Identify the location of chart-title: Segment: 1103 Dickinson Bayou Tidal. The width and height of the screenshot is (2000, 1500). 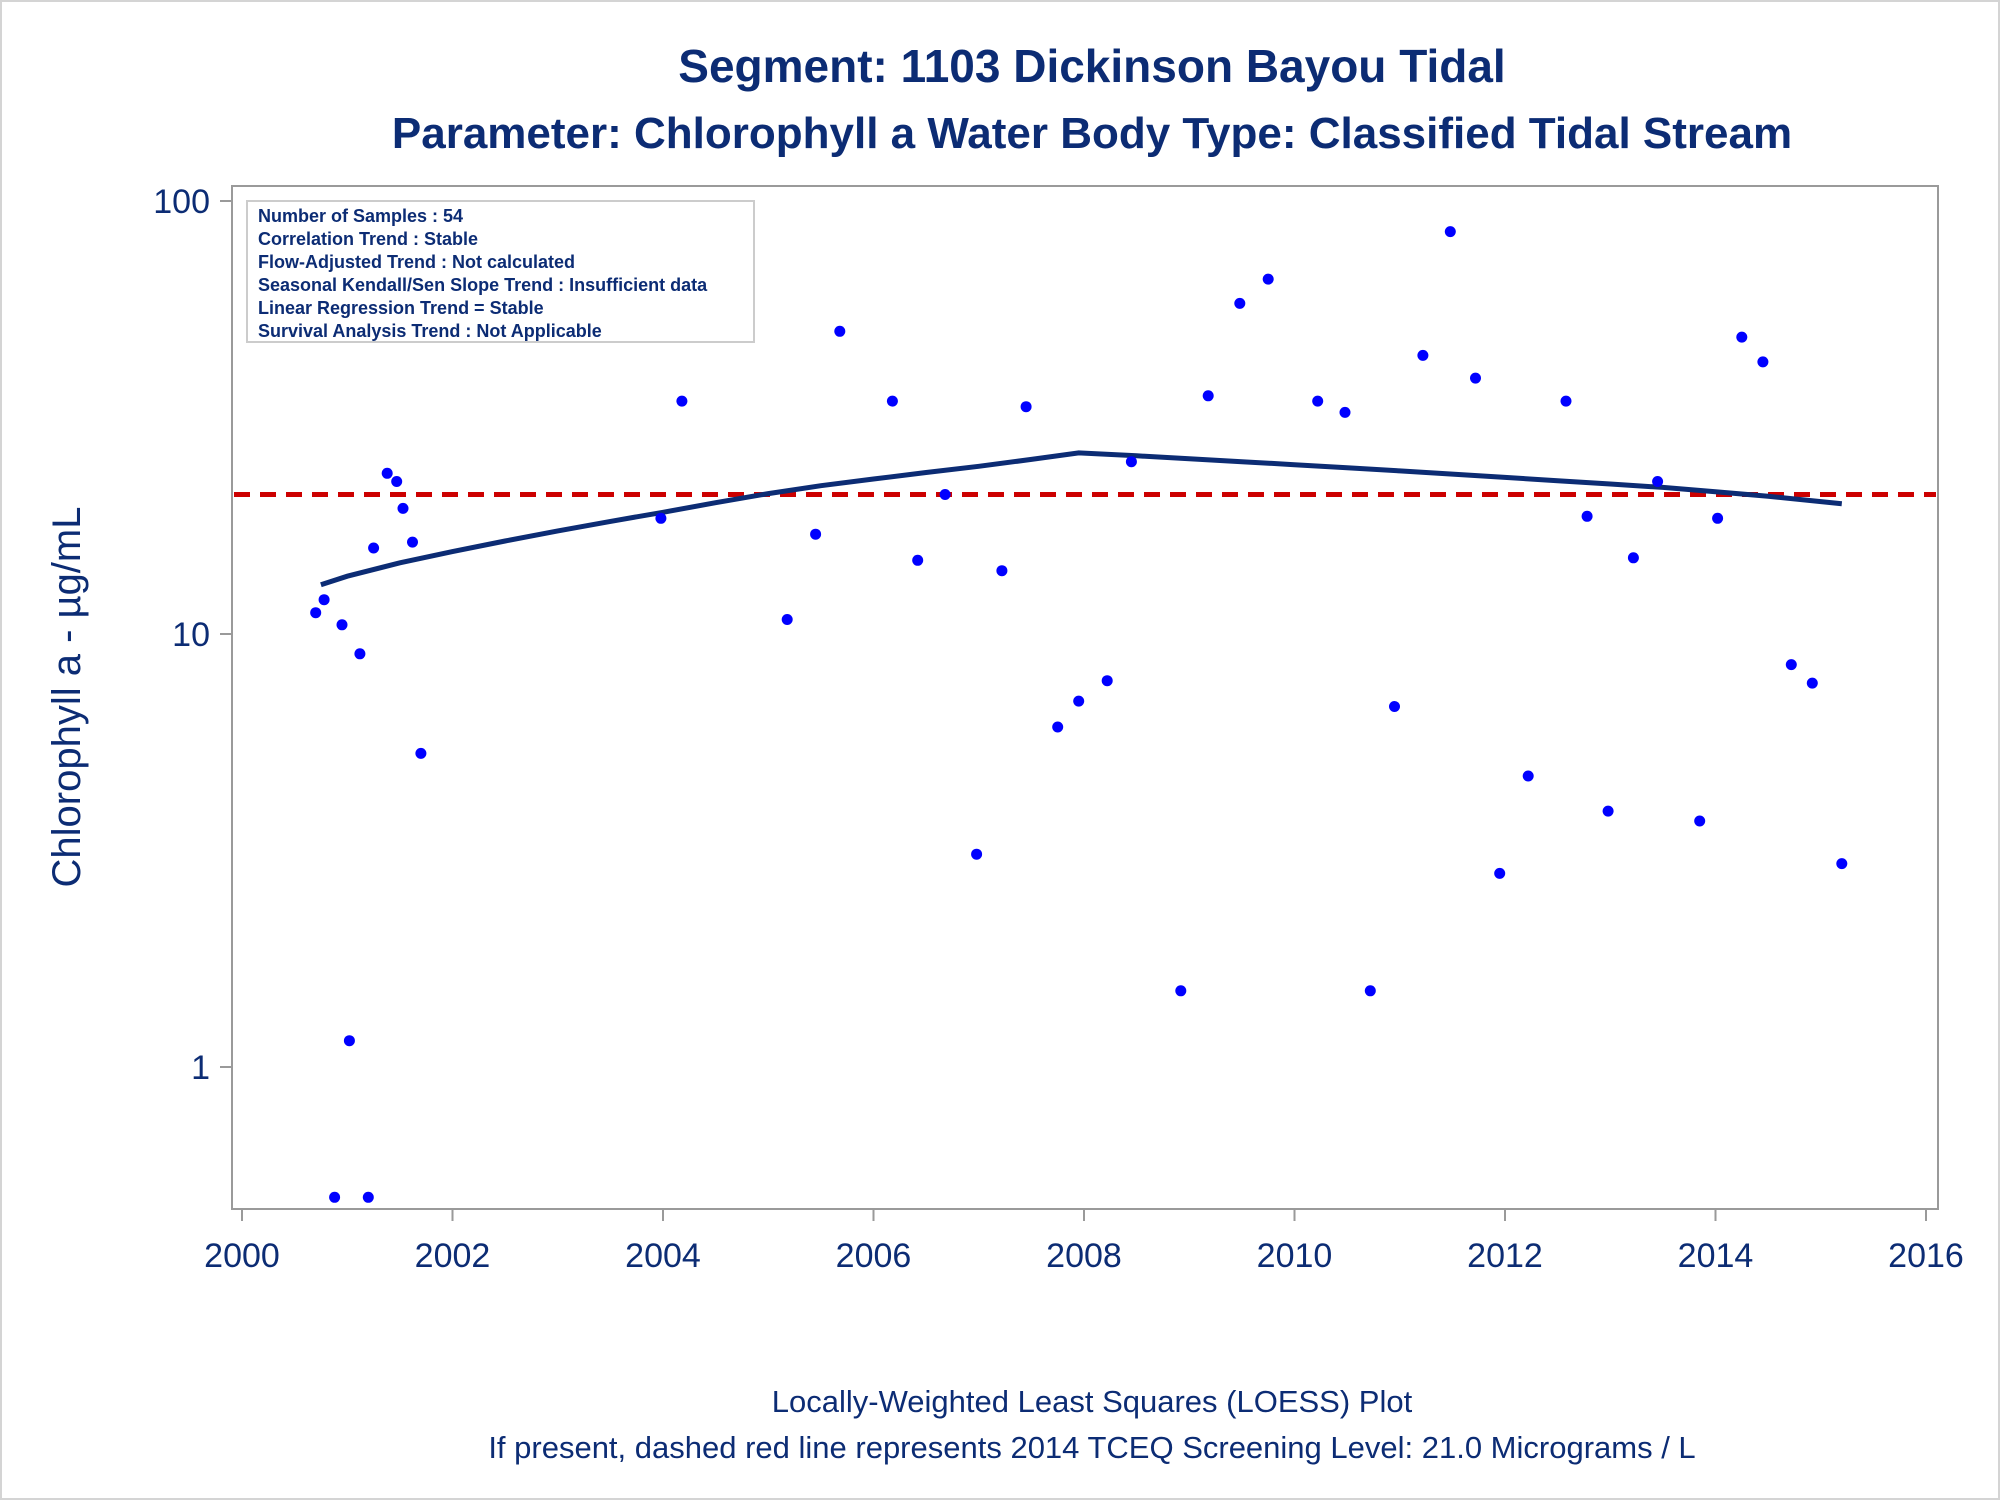
(1091, 66).